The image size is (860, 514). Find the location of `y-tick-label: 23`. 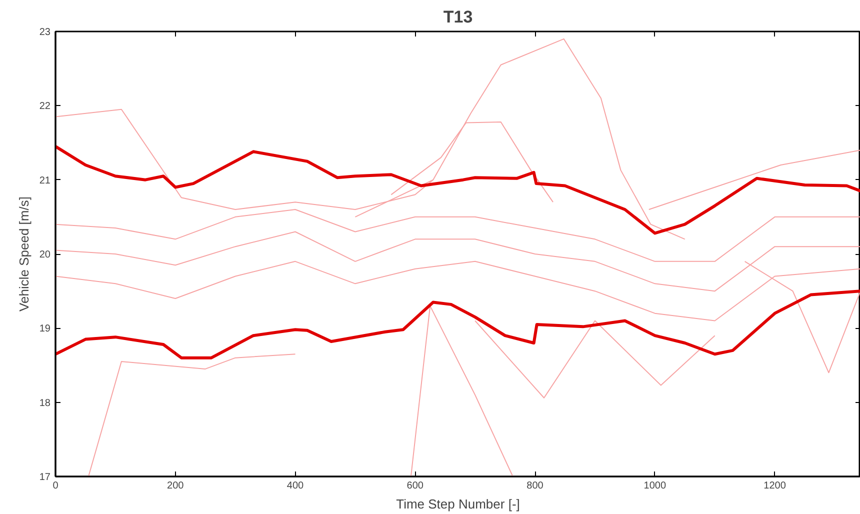

y-tick-label: 23 is located at coordinates (45, 32).